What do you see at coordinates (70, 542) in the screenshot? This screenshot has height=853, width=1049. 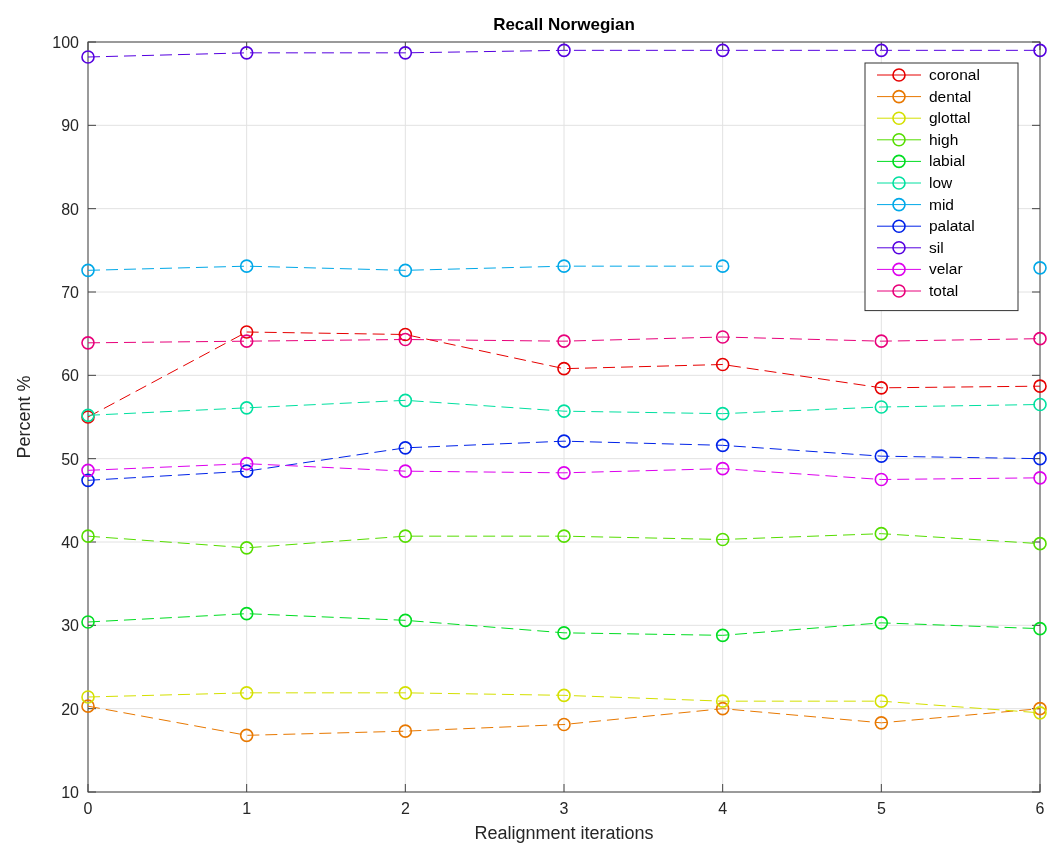 I see `y-tick-label: 40` at bounding box center [70, 542].